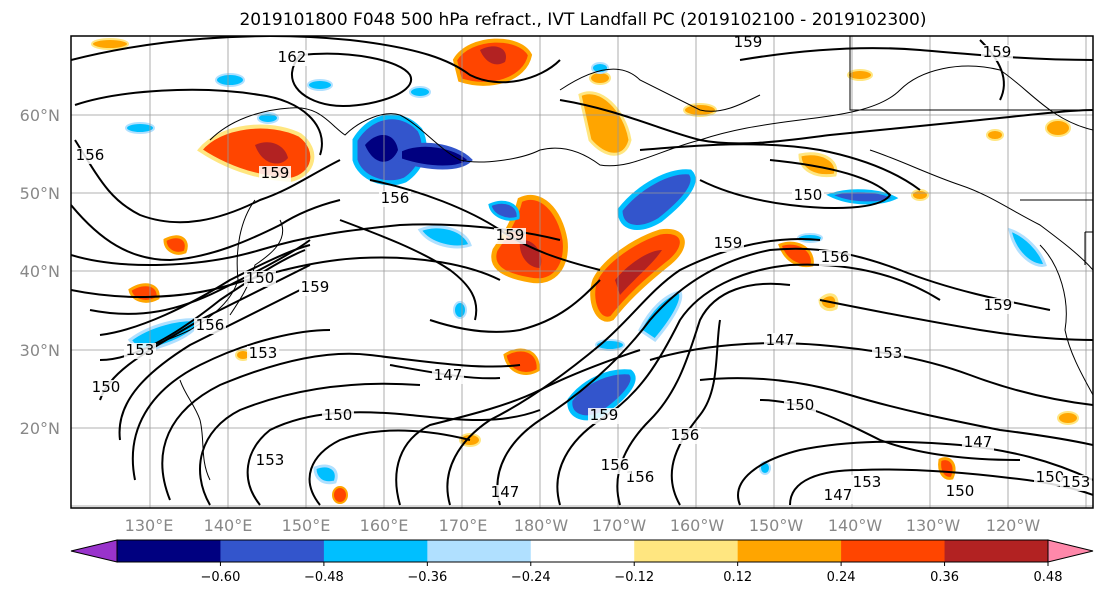  I want to click on latitude-labels: 60°N 50°N 40°N 30°N 20°N, so click(40, 272).